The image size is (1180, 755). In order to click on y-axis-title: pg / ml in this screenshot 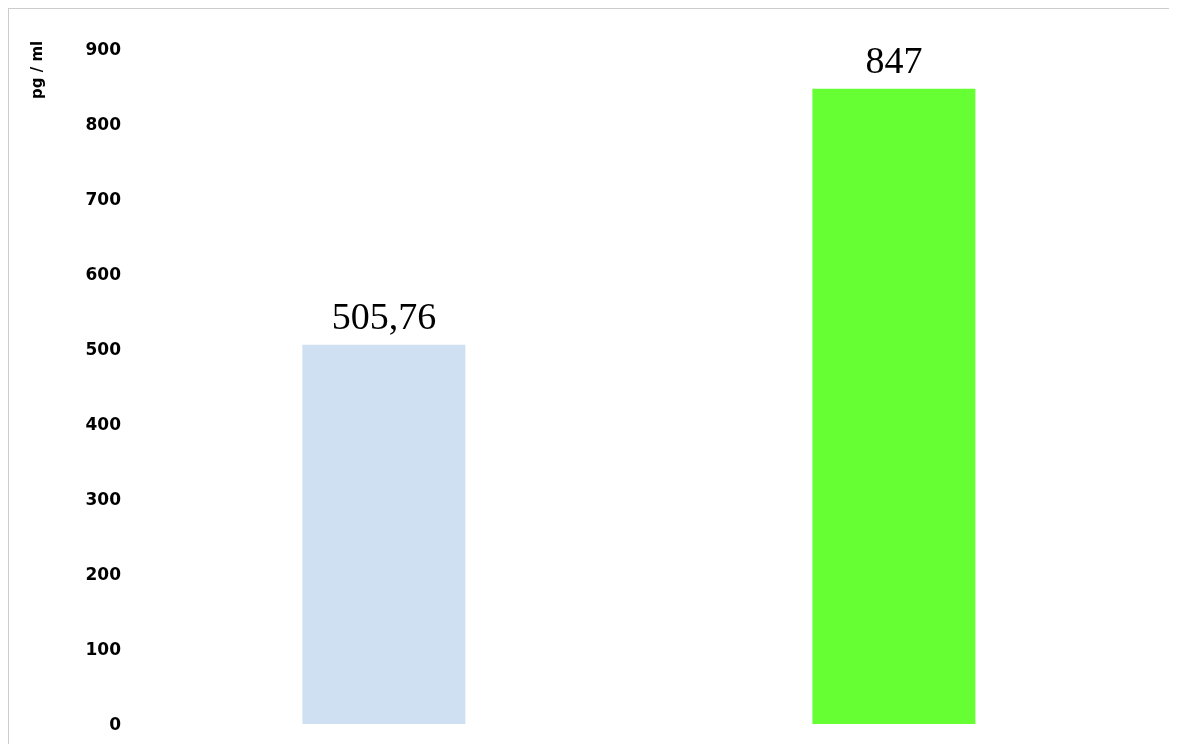, I will do `click(36, 69)`.